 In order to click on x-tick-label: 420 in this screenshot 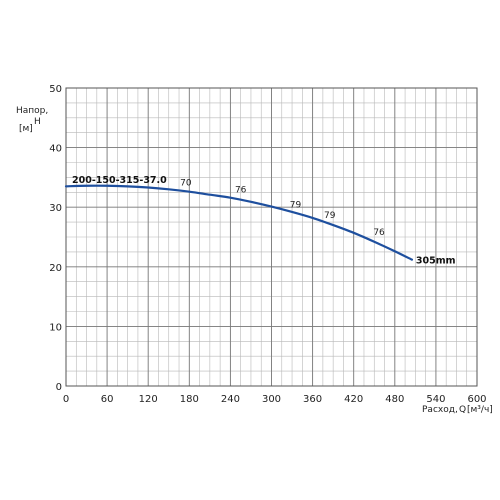, I will do `click(353, 399)`.